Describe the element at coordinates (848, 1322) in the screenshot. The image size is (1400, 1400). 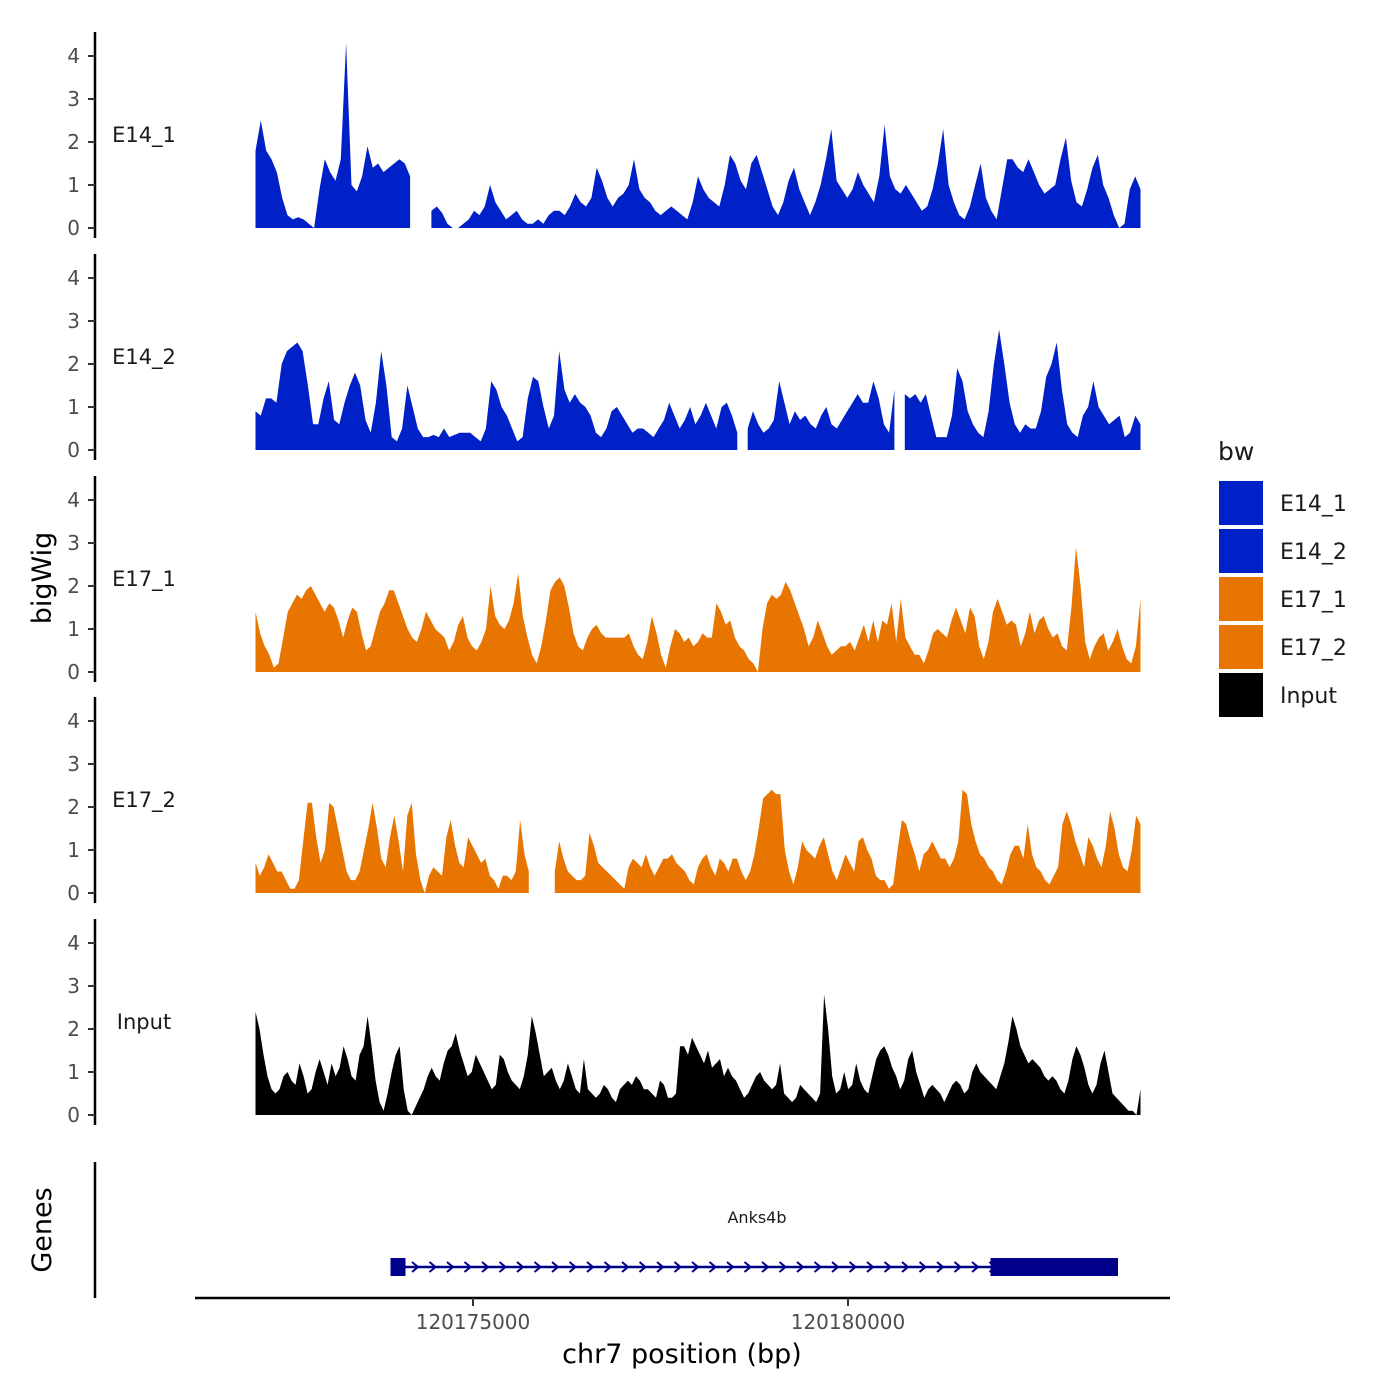
I see `x-tick-label: 120180000` at that location.